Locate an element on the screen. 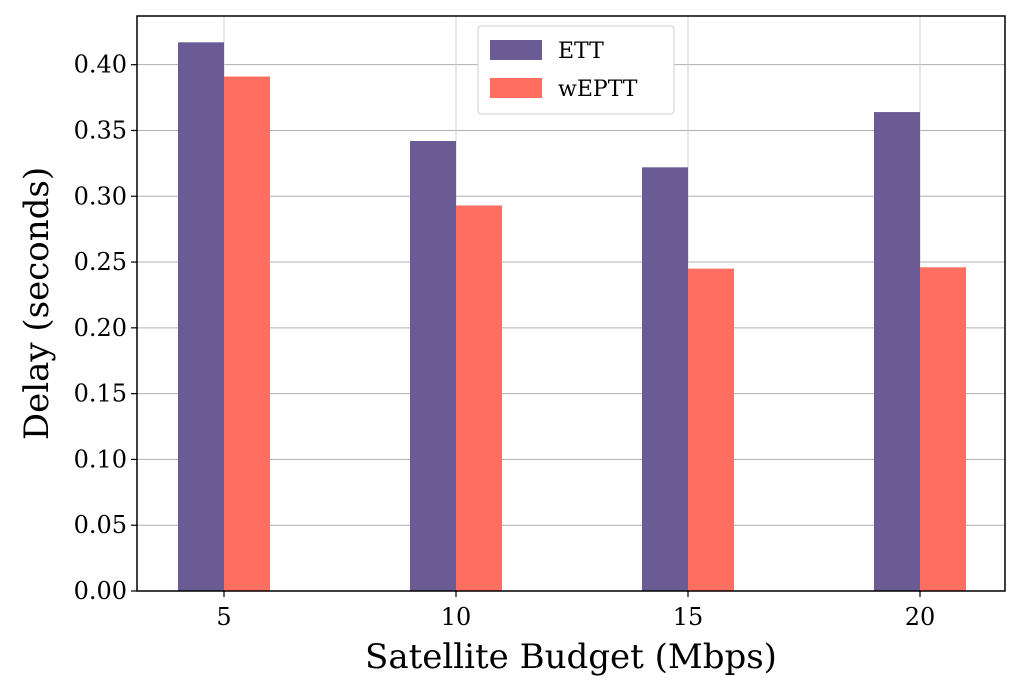  y-axis-ticks: 0.00 0.05 0.10 0.15 0.20 0.25 0.30 0.35 0.40 is located at coordinates (105, 328).